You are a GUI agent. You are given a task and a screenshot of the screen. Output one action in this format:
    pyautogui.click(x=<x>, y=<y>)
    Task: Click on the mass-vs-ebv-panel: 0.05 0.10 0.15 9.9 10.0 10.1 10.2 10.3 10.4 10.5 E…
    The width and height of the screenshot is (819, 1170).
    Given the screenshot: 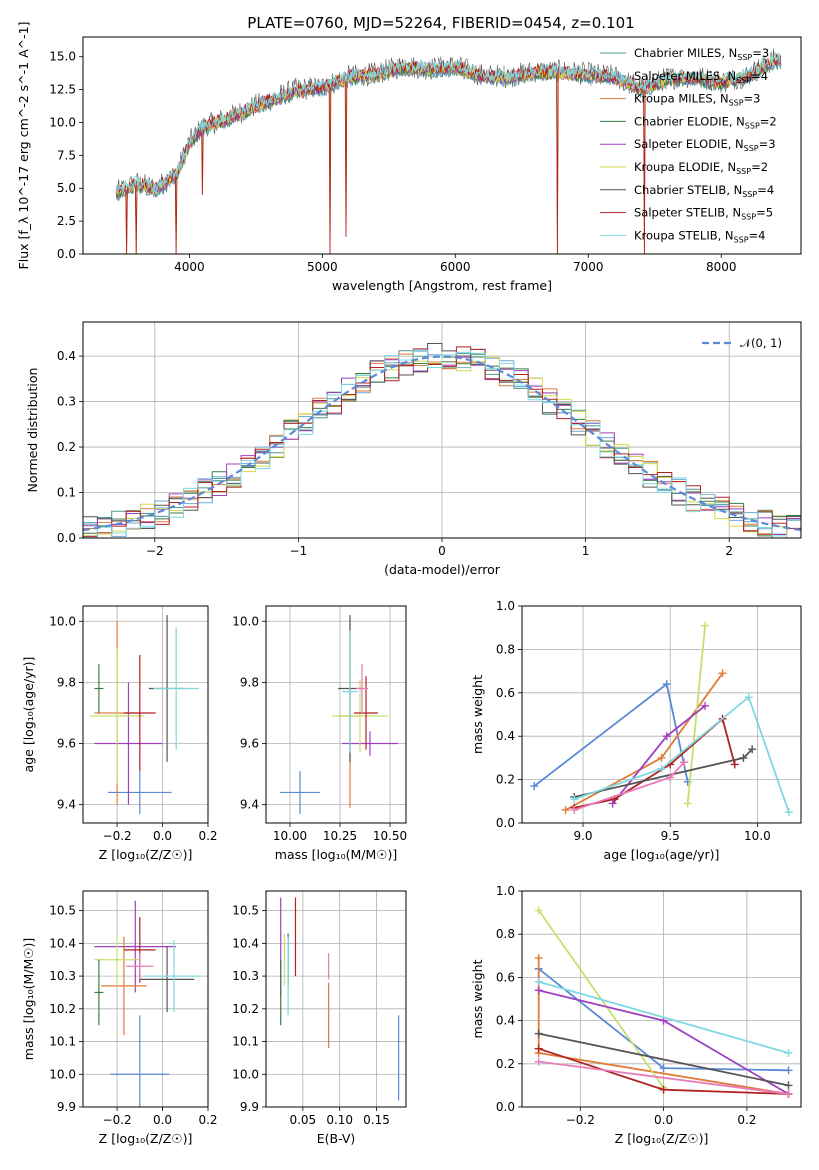 What is the action you would take?
    pyautogui.click(x=319, y=1018)
    